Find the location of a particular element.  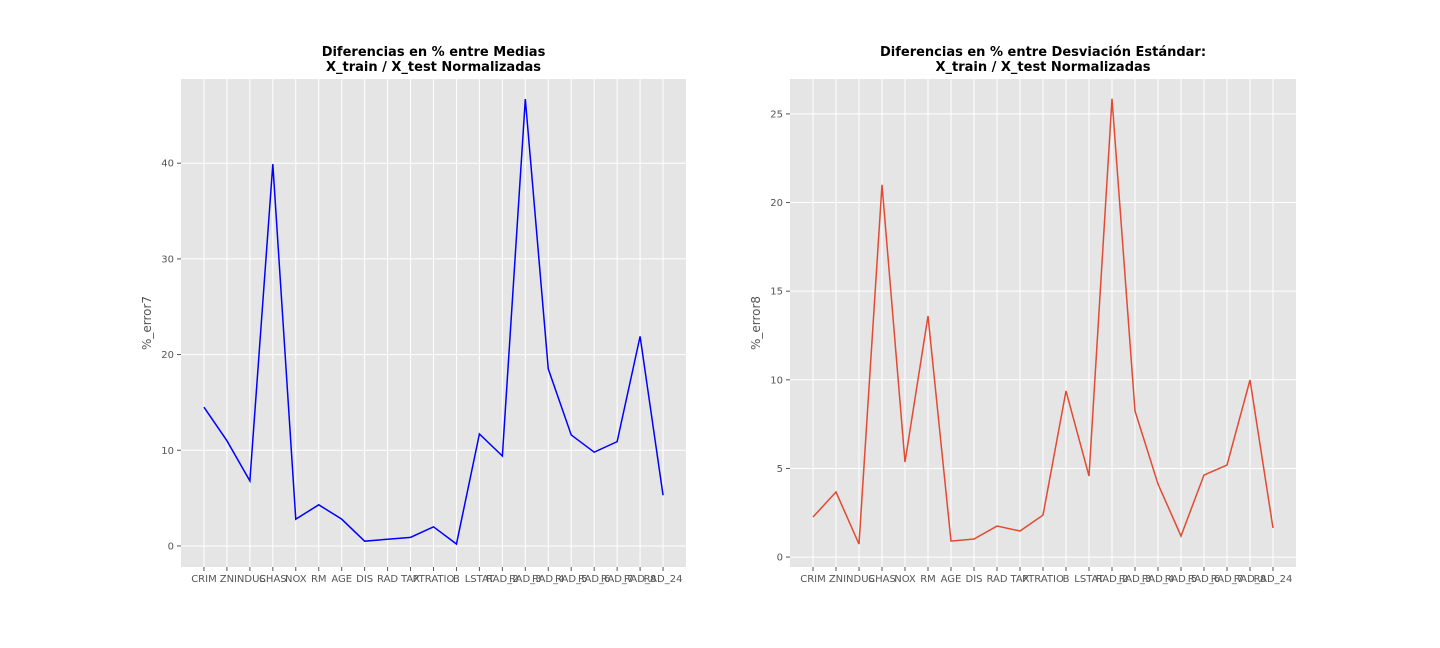

chart-title: Diferencias en % entre Medias is located at coordinates (434, 52).